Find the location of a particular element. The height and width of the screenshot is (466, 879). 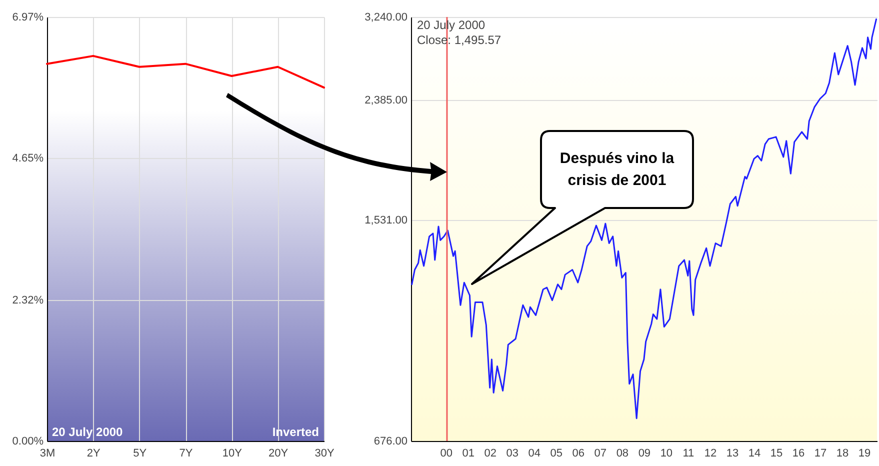

x-tick-label: 05 is located at coordinates (556, 454).